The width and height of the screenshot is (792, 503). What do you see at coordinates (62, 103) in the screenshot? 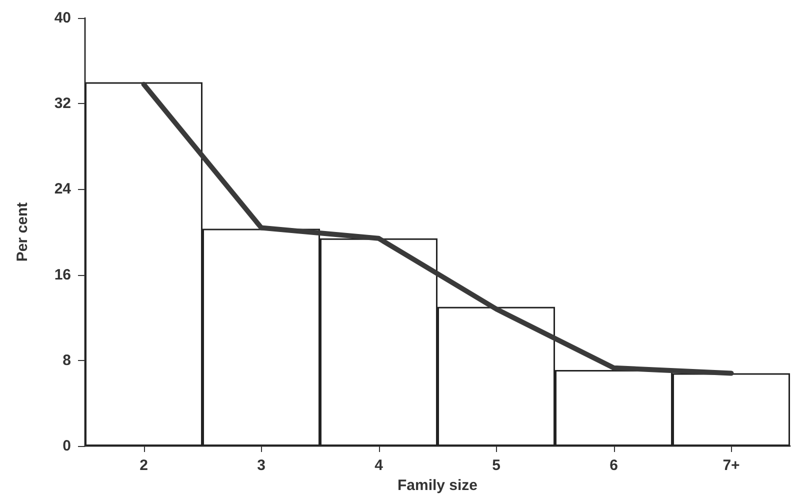
I see `y-tick-label: 32` at bounding box center [62, 103].